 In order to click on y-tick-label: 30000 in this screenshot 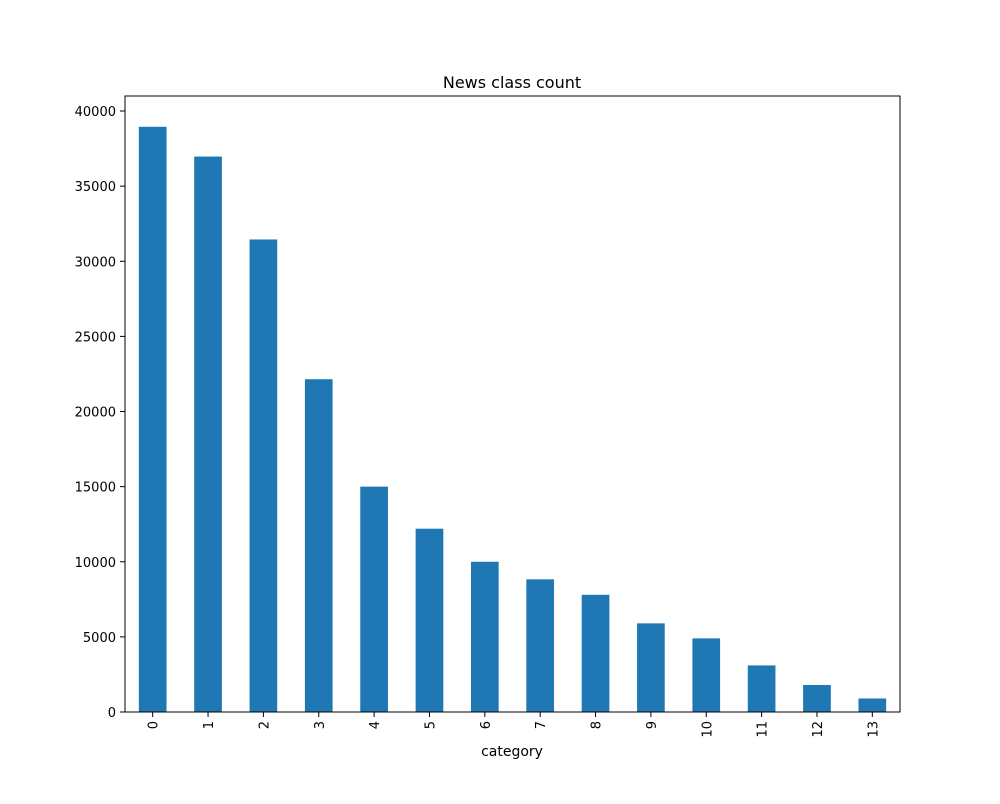, I will do `click(95, 262)`.